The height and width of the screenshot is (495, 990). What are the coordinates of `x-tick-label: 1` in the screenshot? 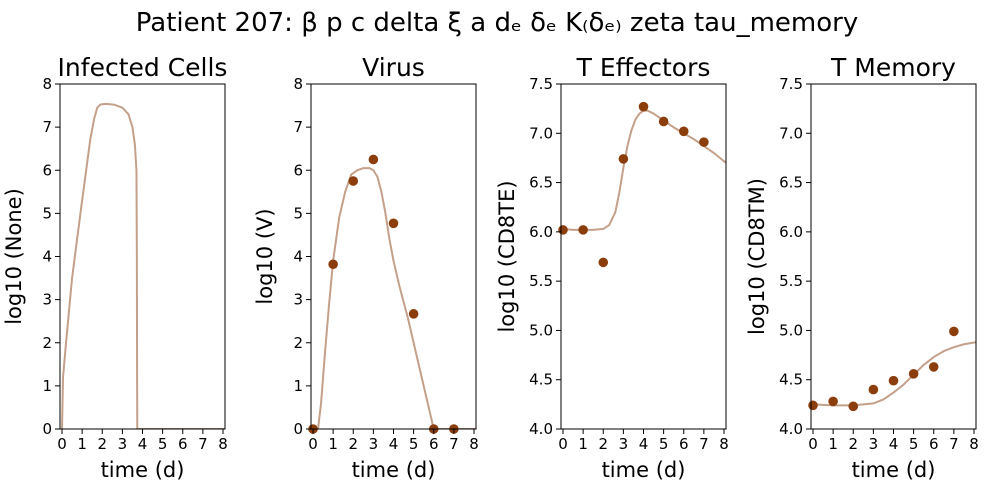 It's located at (82, 444).